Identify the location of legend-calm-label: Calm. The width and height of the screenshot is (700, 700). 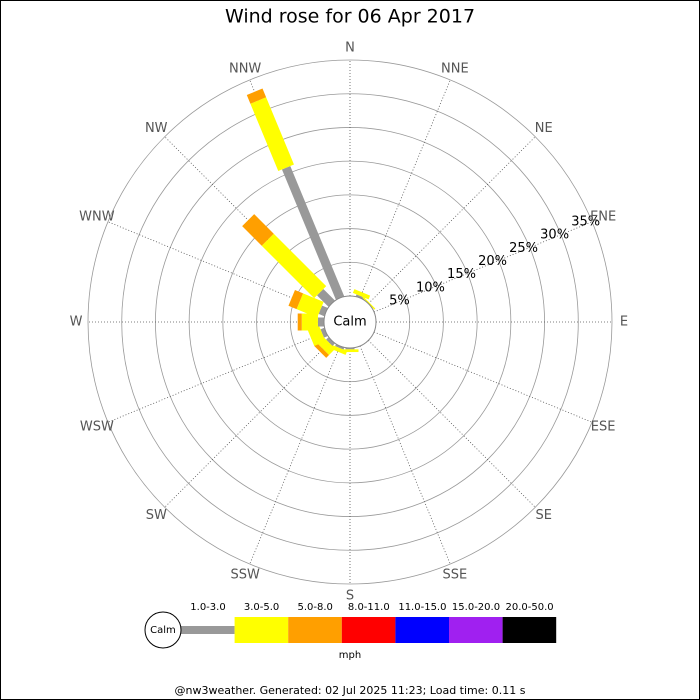
(163, 630).